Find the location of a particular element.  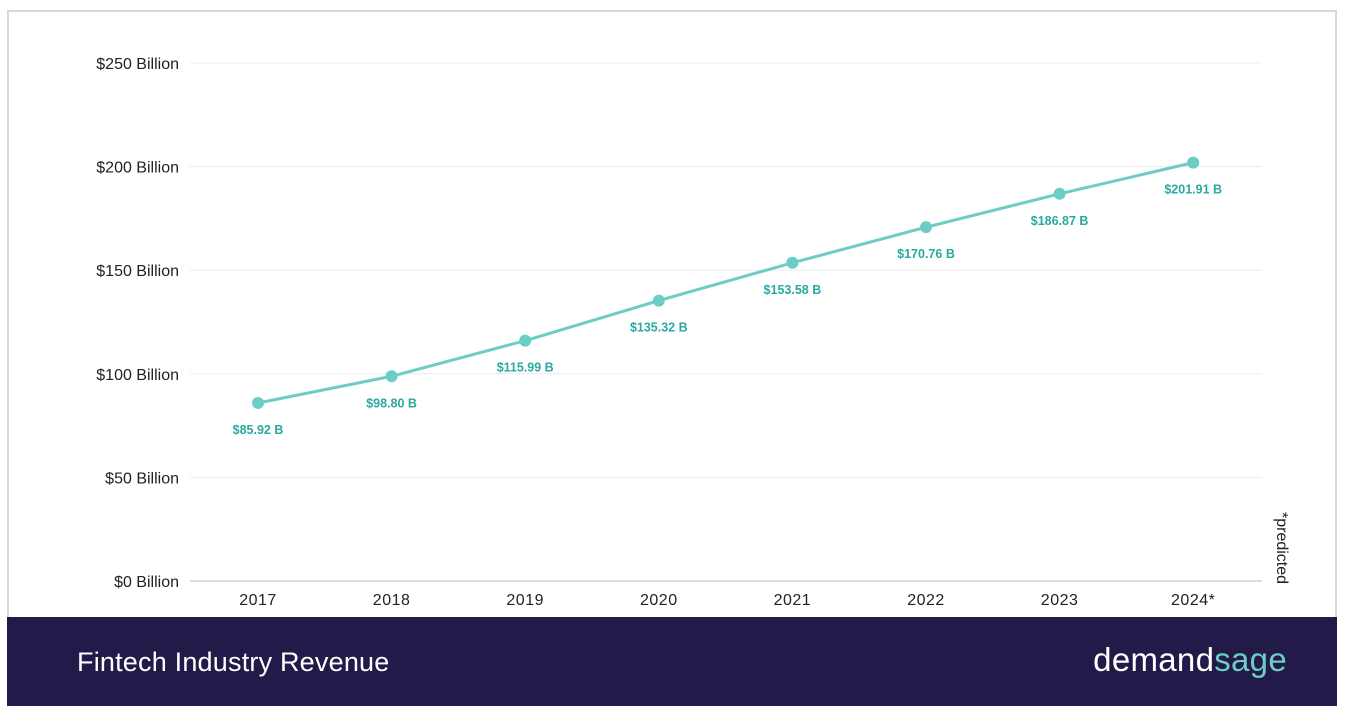

brand-logo: demandsage is located at coordinates (1190, 660).